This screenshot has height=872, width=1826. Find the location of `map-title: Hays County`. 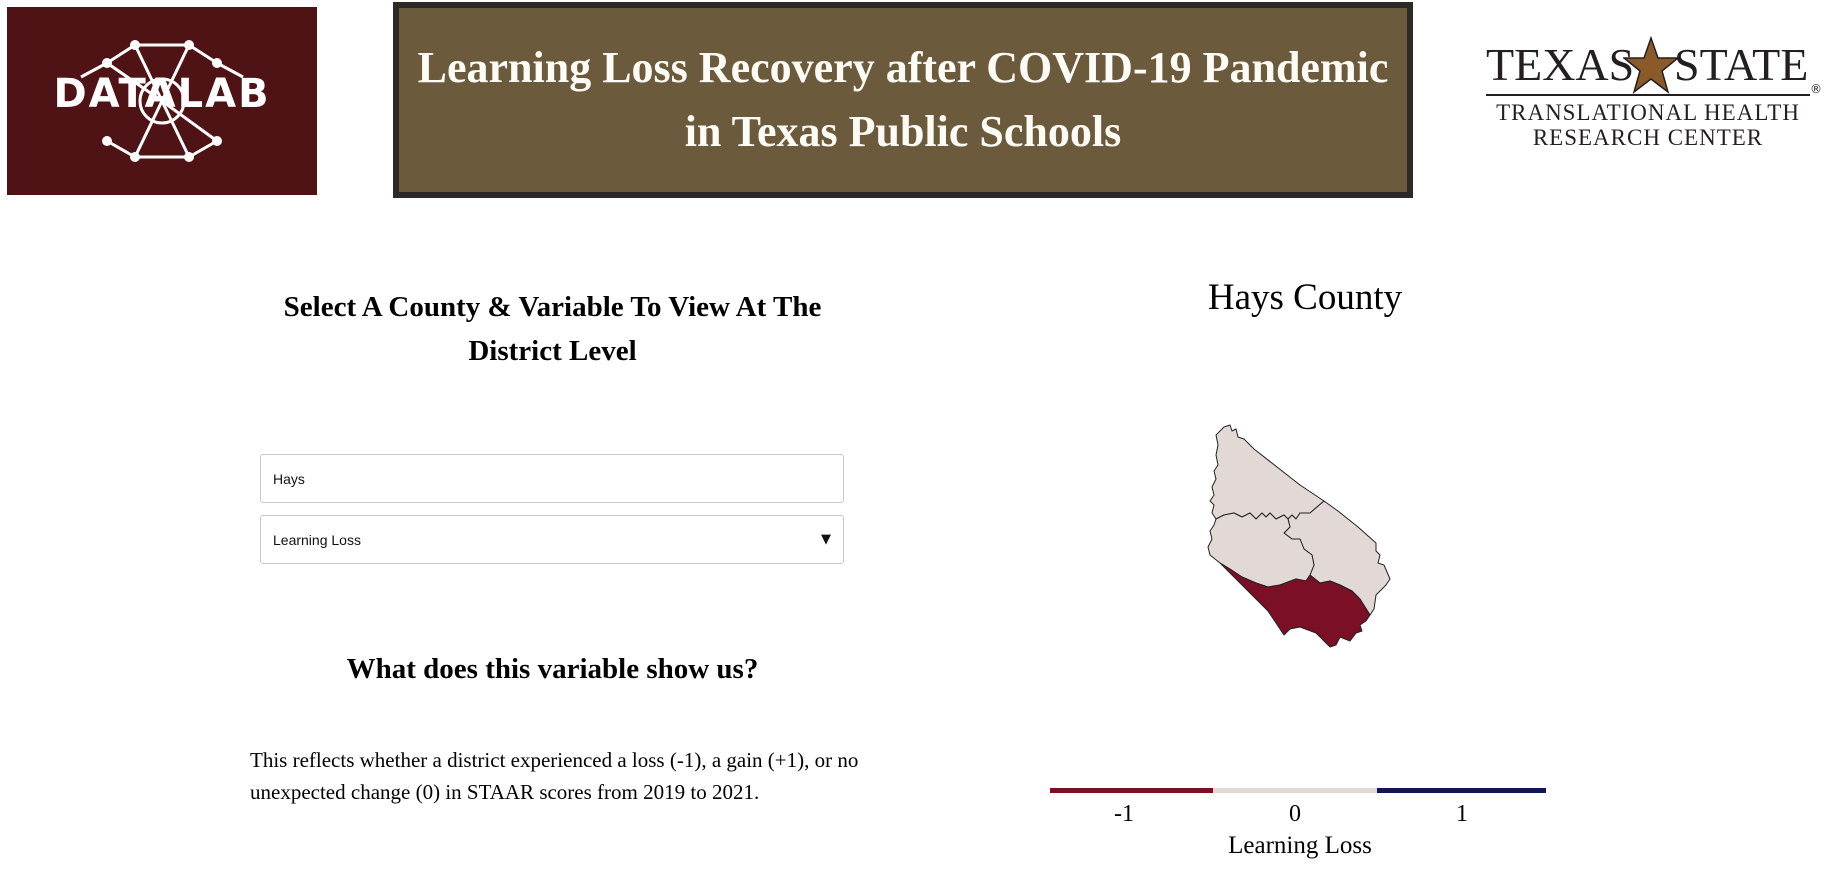

map-title: Hays County is located at coordinates (1305, 297).